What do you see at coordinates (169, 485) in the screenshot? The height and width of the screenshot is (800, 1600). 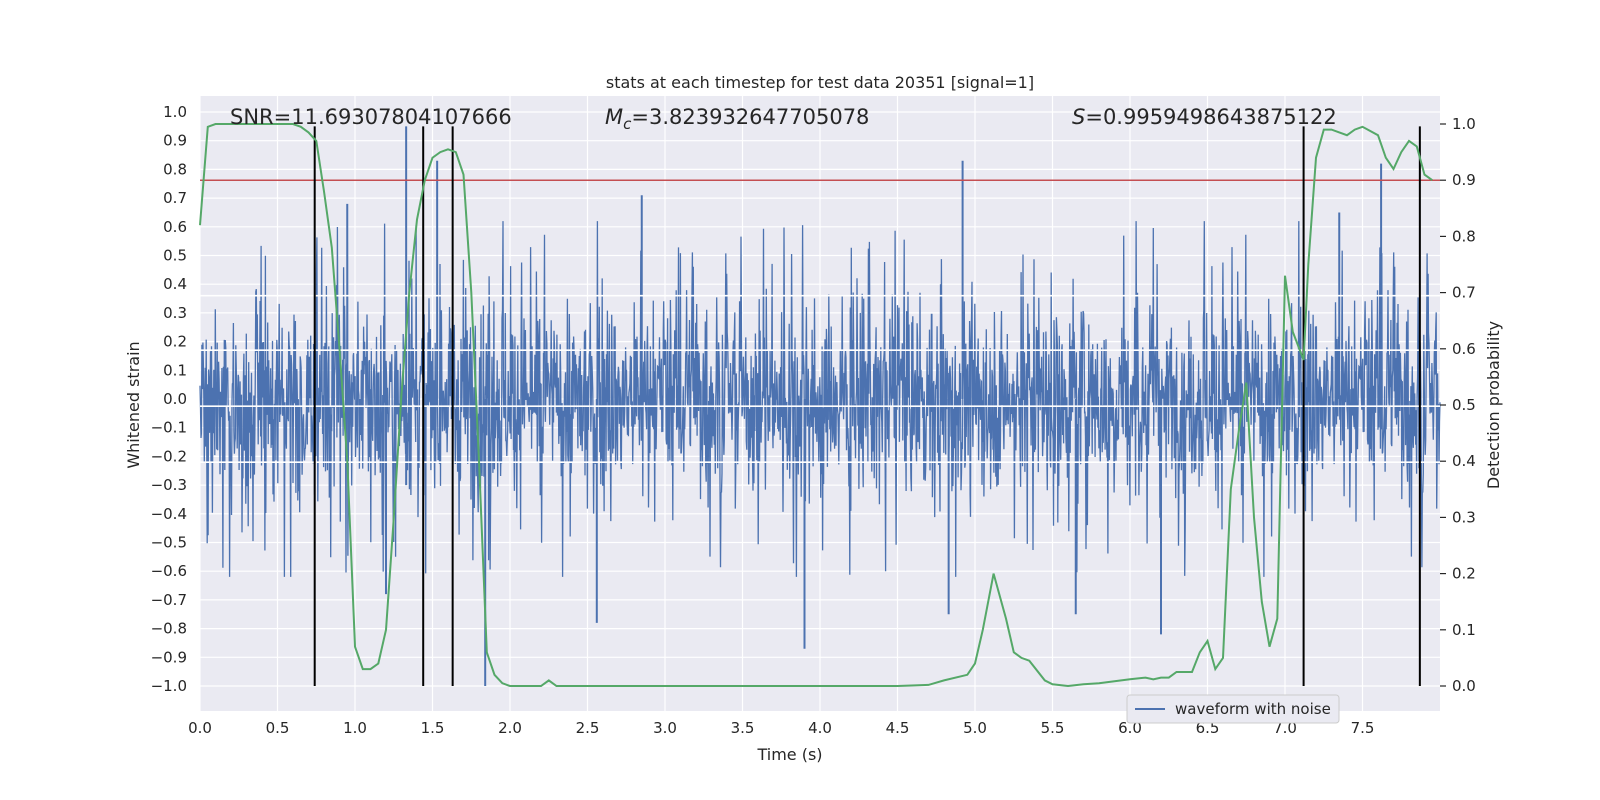 I see `y-left-tick-label: −0.3` at bounding box center [169, 485].